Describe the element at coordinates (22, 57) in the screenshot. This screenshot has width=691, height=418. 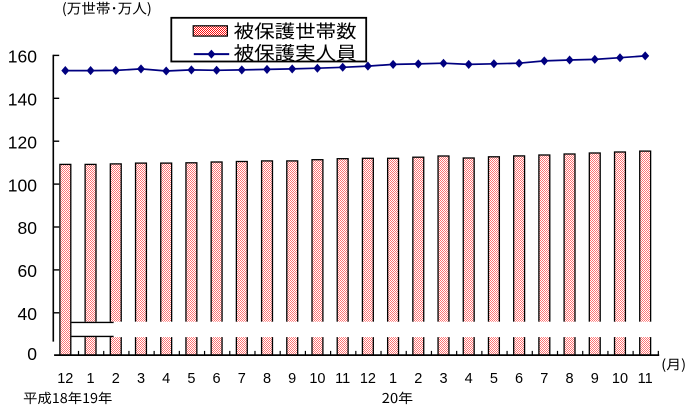
I see `svg-text: 160` at that location.